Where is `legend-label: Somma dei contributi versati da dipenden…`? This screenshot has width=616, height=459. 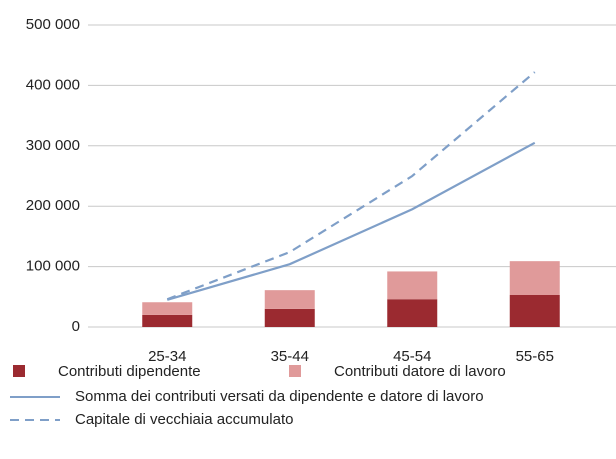
legend-label: Somma dei contributi versati da dipenden… is located at coordinates (279, 396).